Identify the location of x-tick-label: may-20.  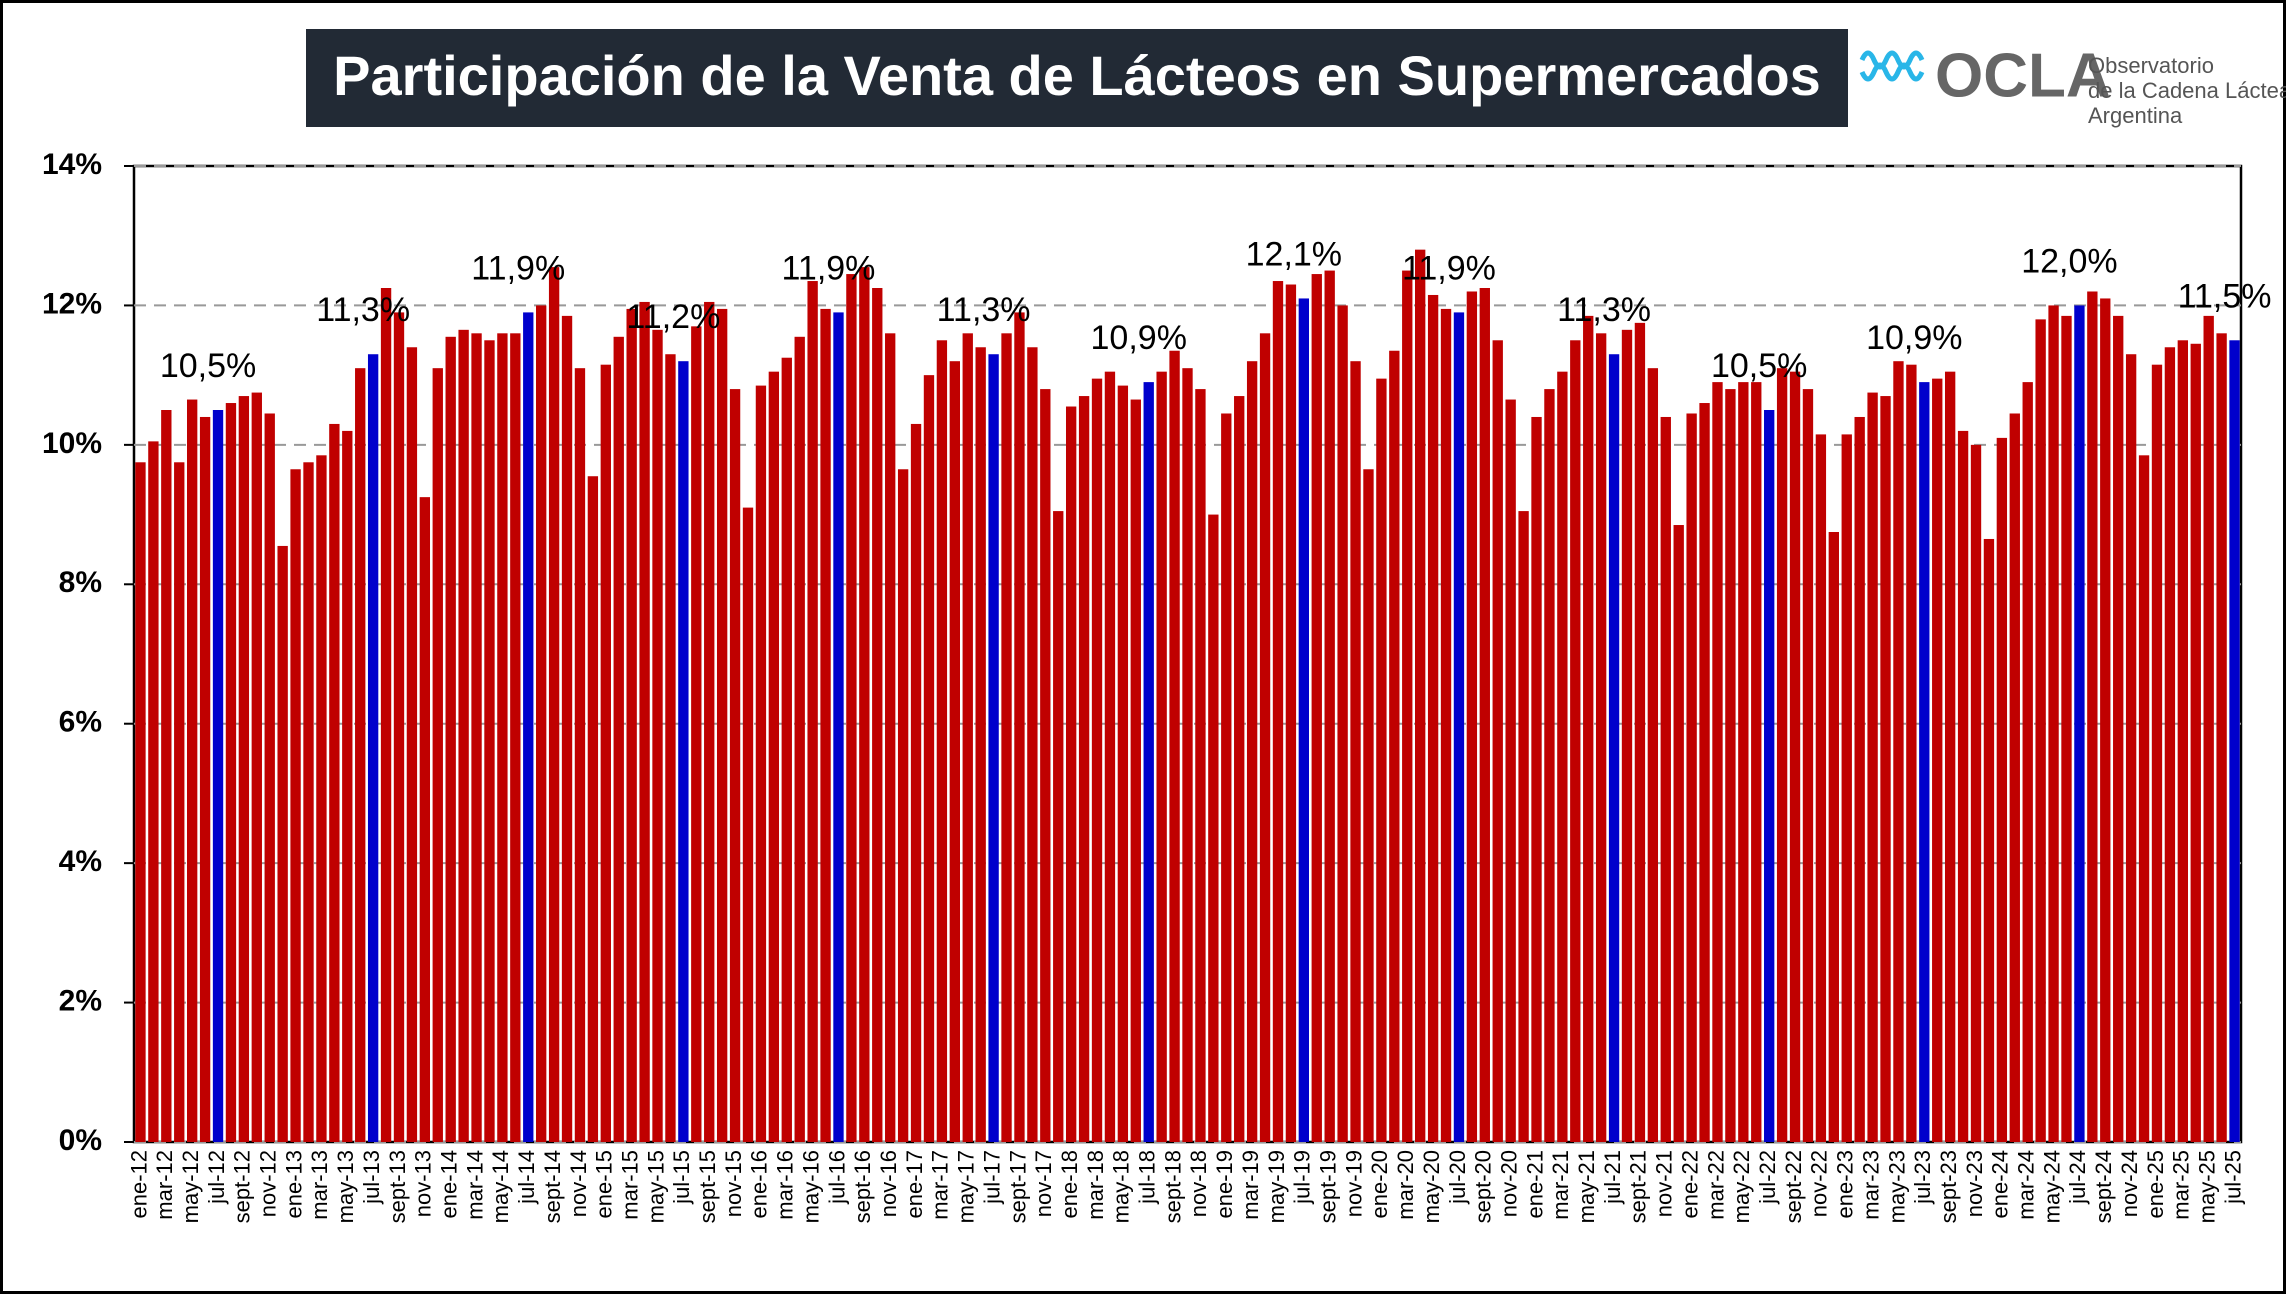
(1431, 1186).